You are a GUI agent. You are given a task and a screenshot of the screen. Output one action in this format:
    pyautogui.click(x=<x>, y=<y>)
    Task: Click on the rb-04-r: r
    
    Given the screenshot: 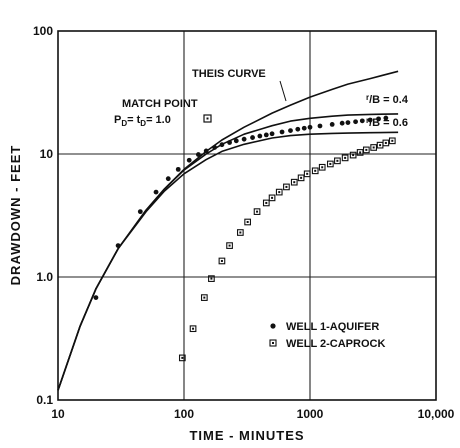 What is the action you would take?
    pyautogui.click(x=367, y=97)
    